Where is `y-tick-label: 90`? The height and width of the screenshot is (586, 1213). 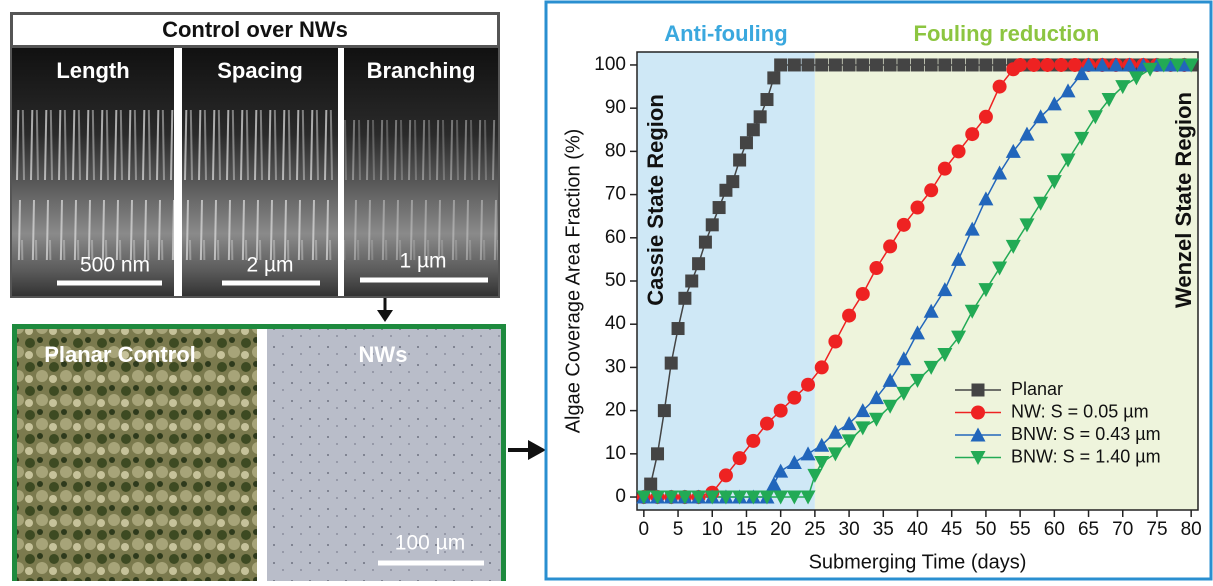
y-tick-label: 90 is located at coordinates (615, 107).